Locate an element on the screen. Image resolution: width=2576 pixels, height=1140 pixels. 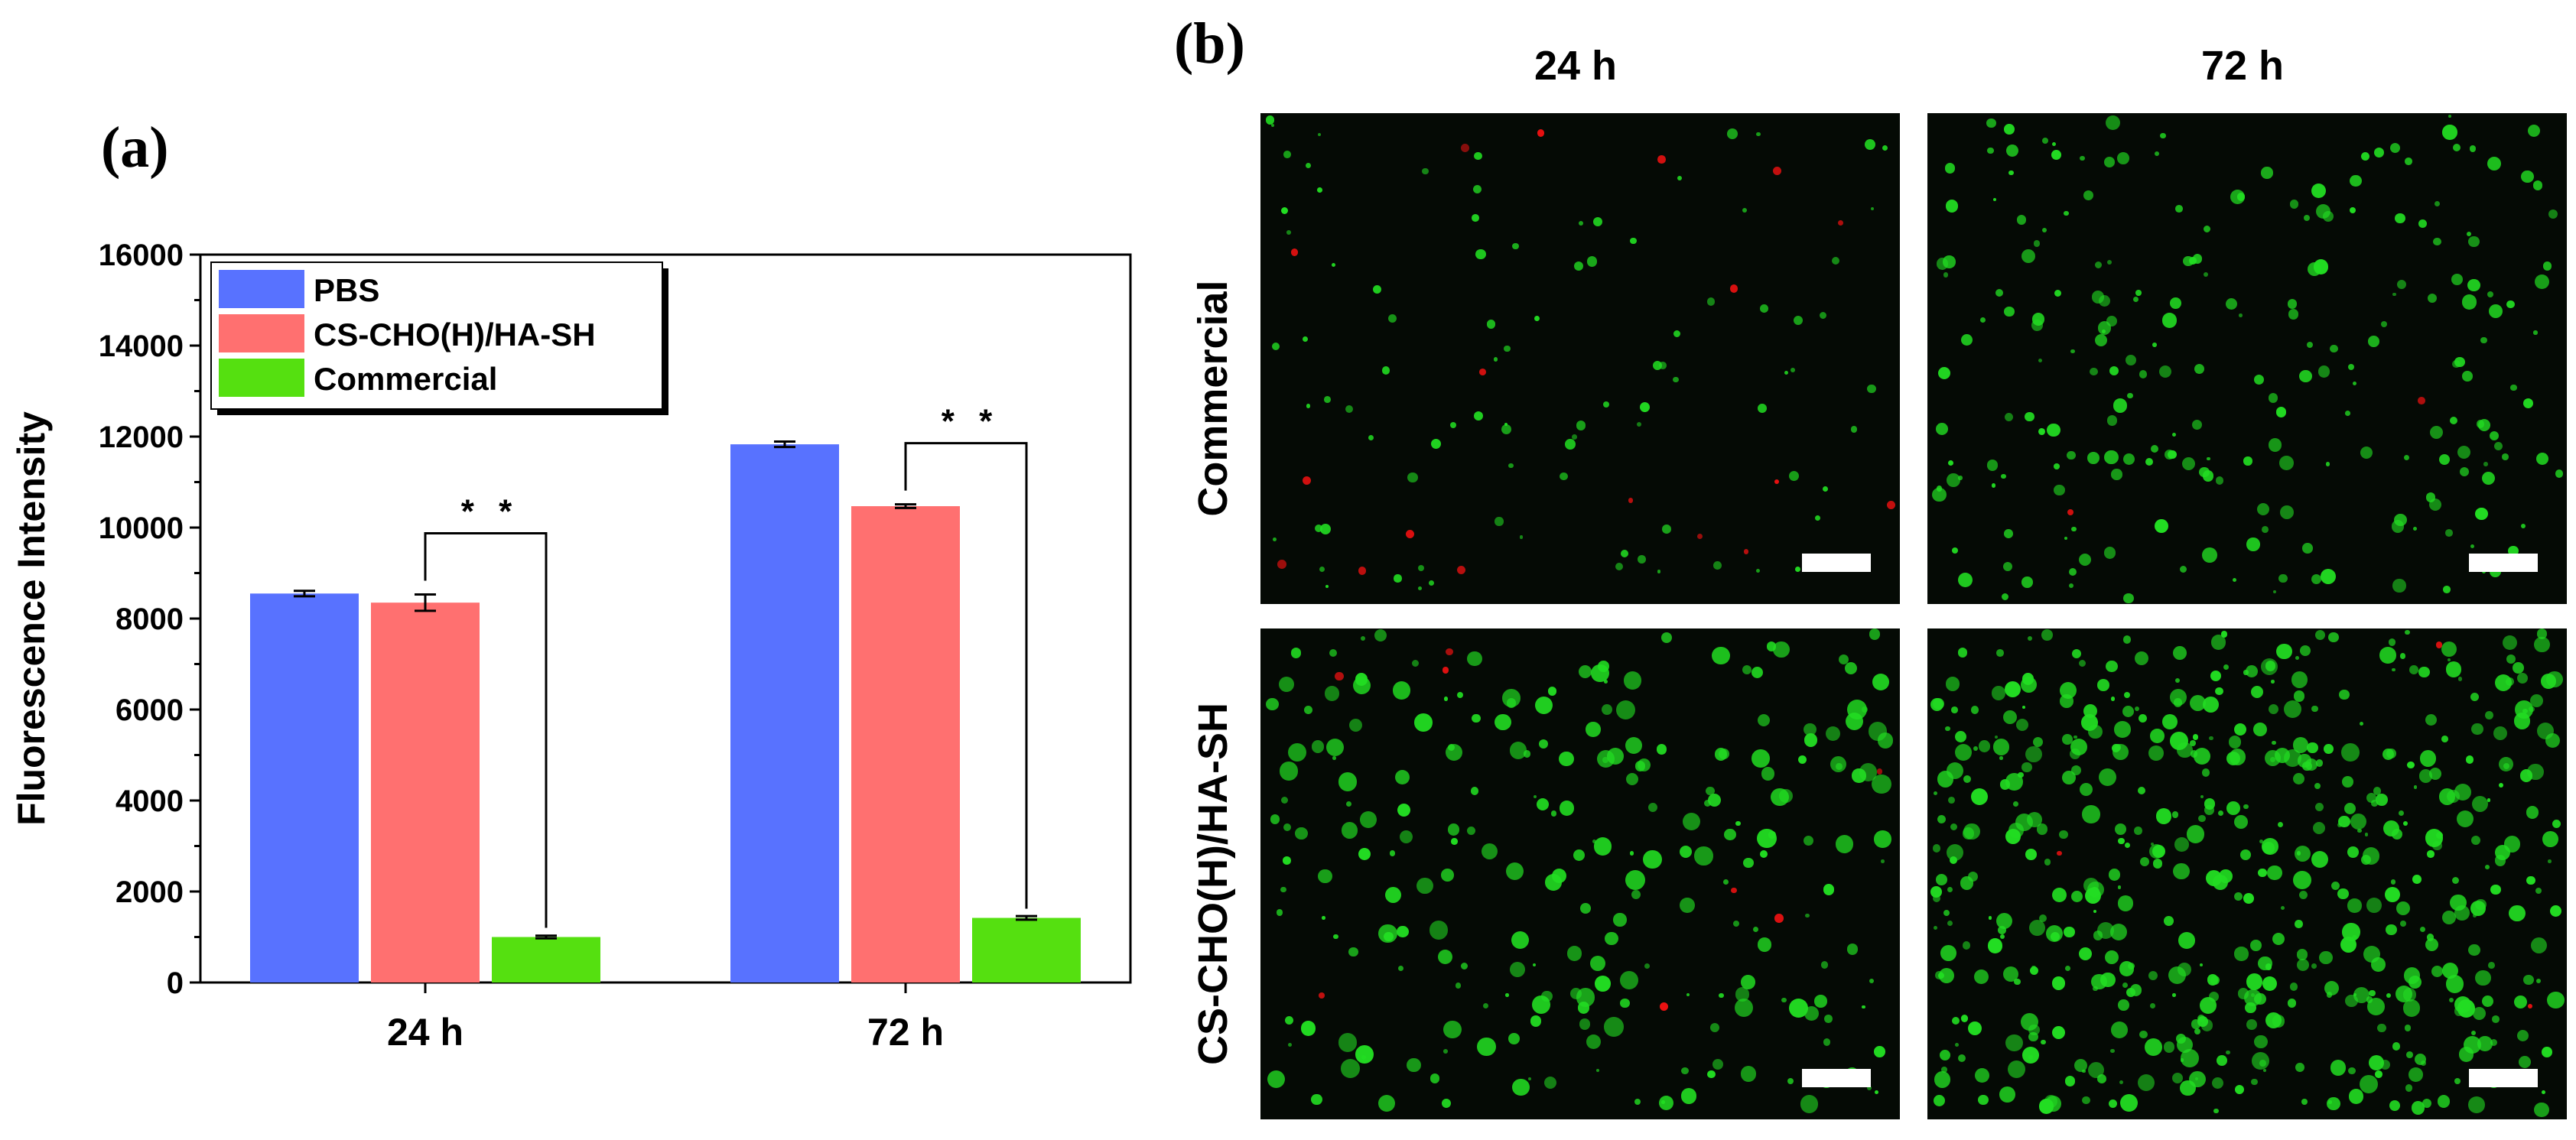
micrograph-hydrogel-24h is located at coordinates (1580, 873).